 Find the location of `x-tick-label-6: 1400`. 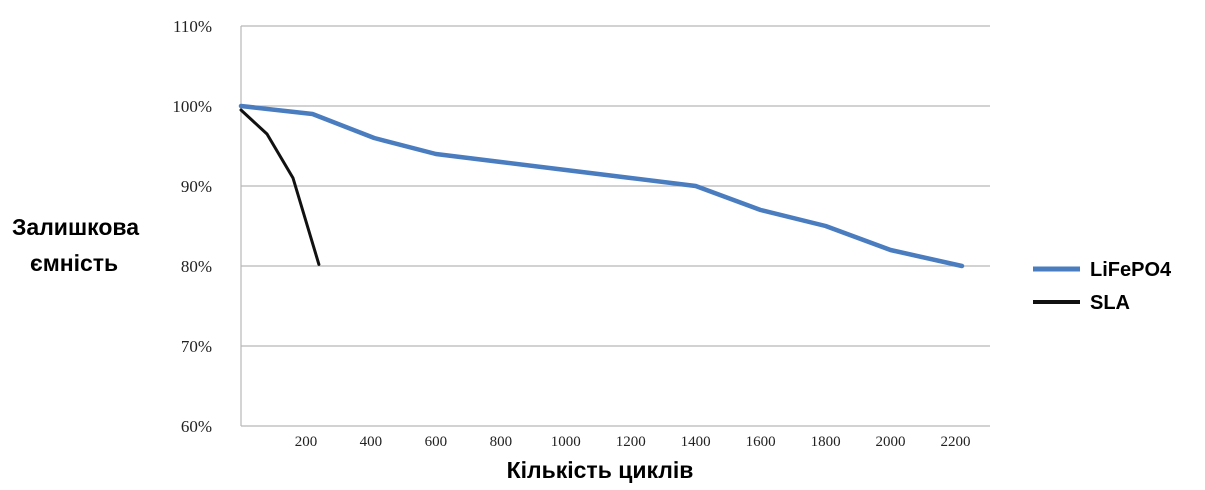

x-tick-label-6: 1400 is located at coordinates (696, 442).